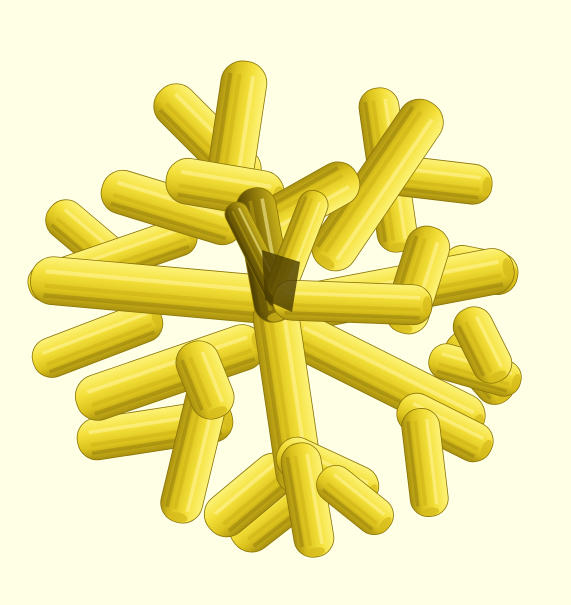  I want to click on model-hub, so click(281, 281).